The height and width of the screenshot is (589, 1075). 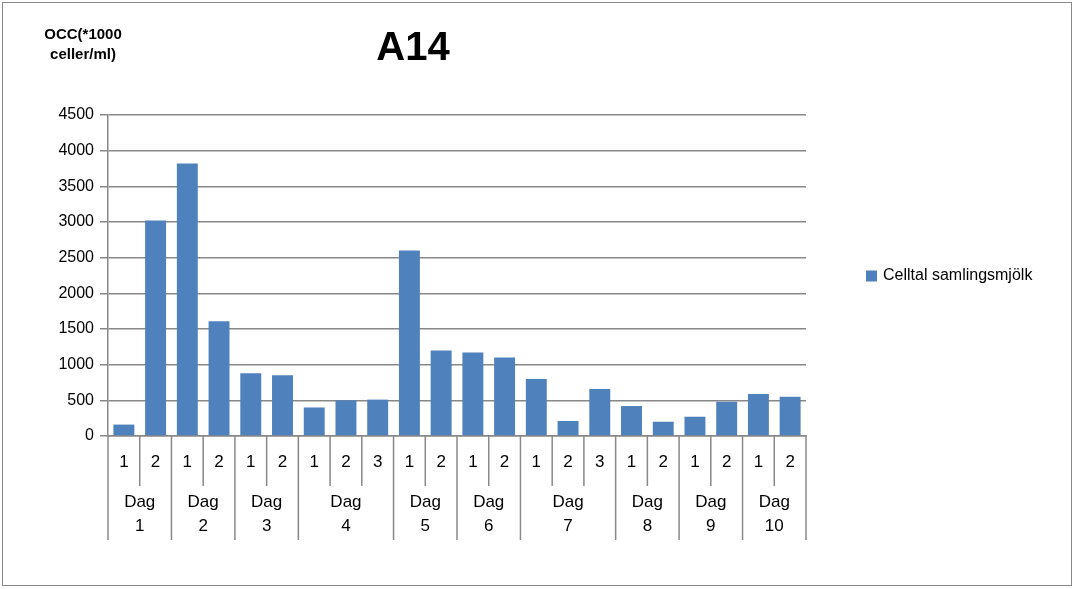 What do you see at coordinates (76, 185) in the screenshot?
I see `y-tick-label: 3500` at bounding box center [76, 185].